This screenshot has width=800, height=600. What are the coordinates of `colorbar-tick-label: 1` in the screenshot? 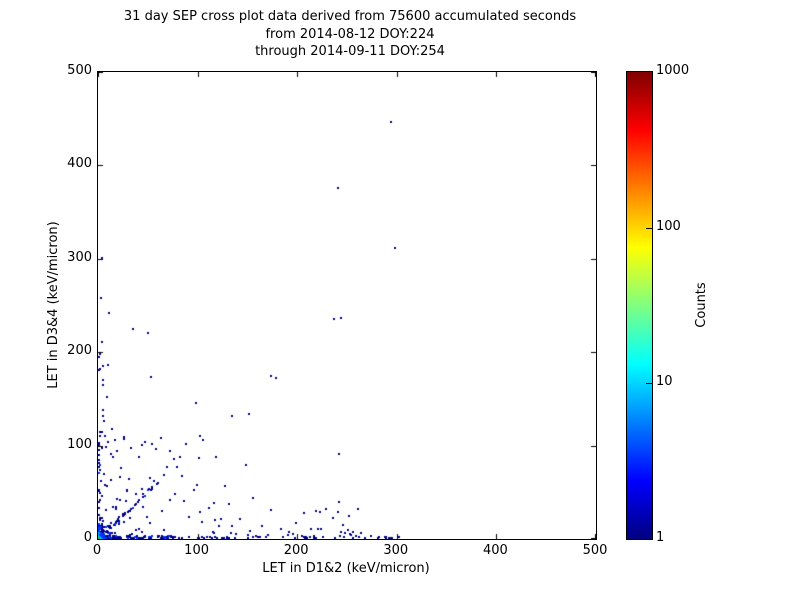 It's located at (660, 537).